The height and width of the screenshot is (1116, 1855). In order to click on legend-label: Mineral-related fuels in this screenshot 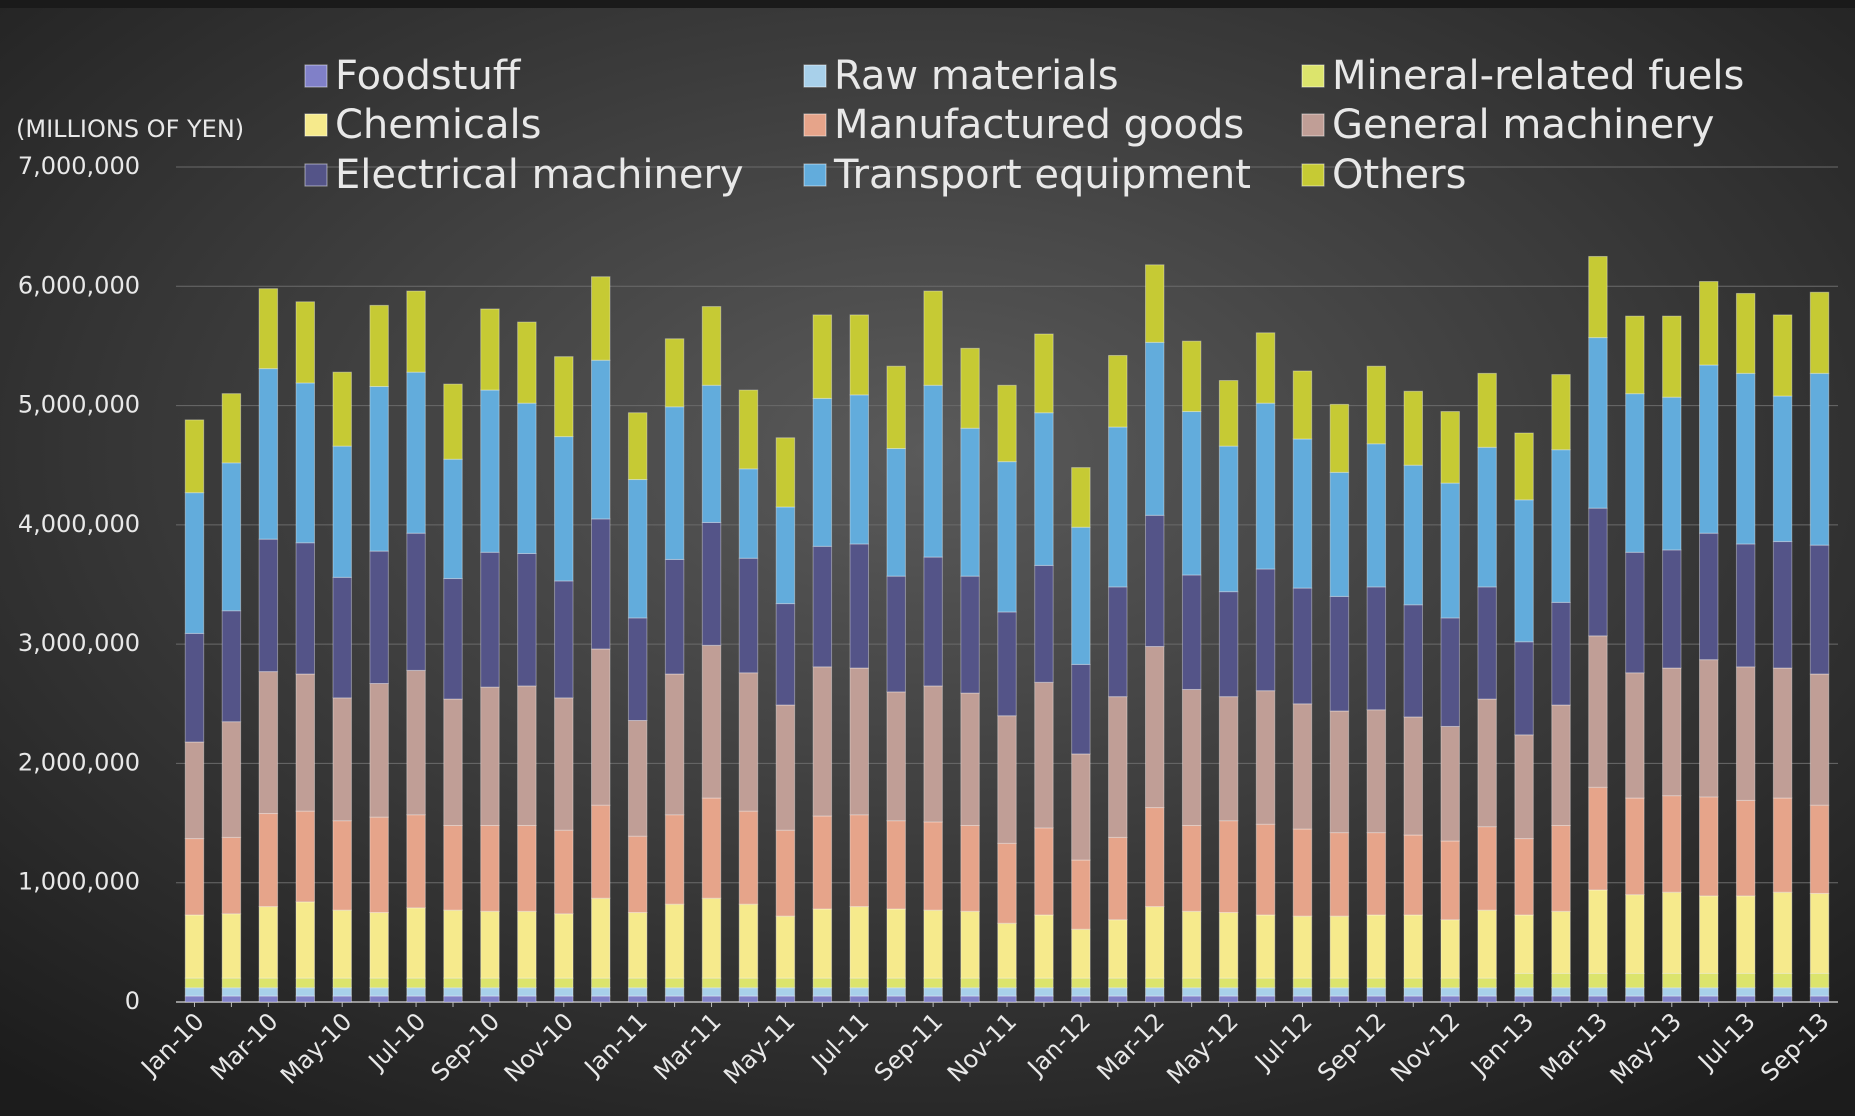, I will do `click(1538, 76)`.